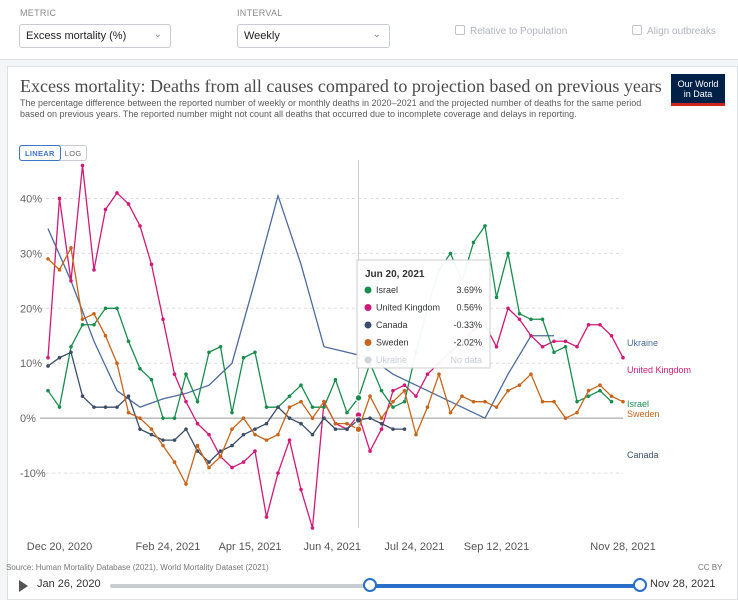 The width and height of the screenshot is (738, 600). I want to click on relative-population-checkbox: Relative to Population, so click(511, 31).